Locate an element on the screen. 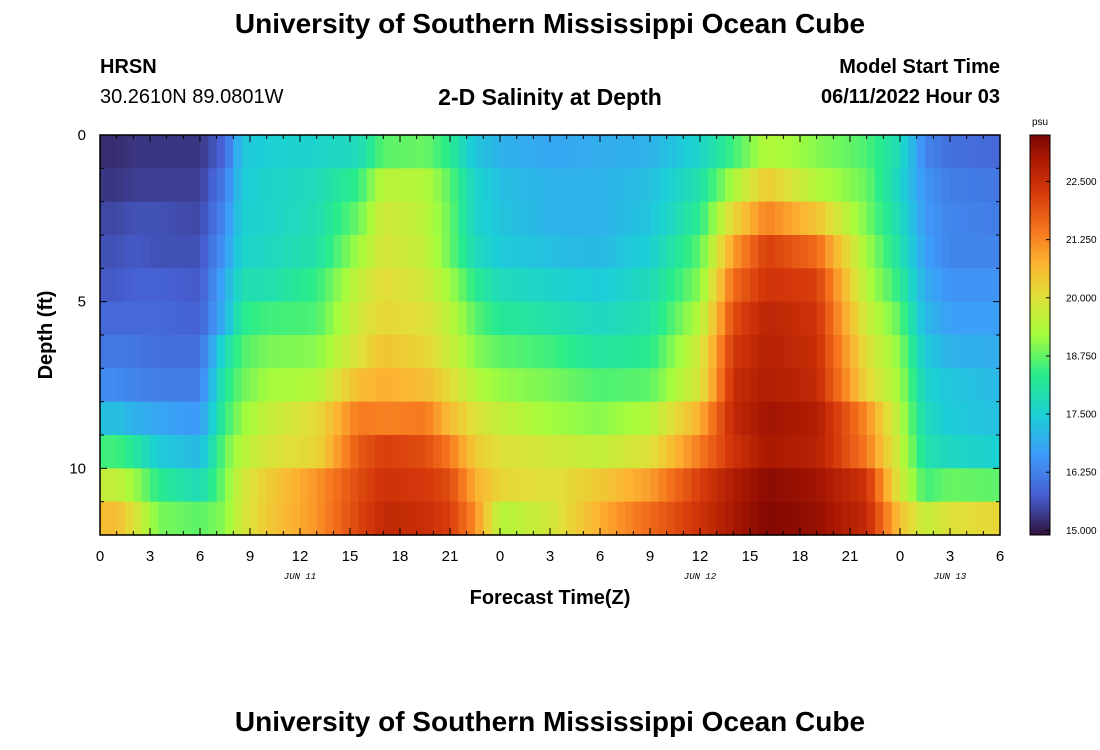  colorbar-tick-label: 21.250 is located at coordinates (1081, 240).